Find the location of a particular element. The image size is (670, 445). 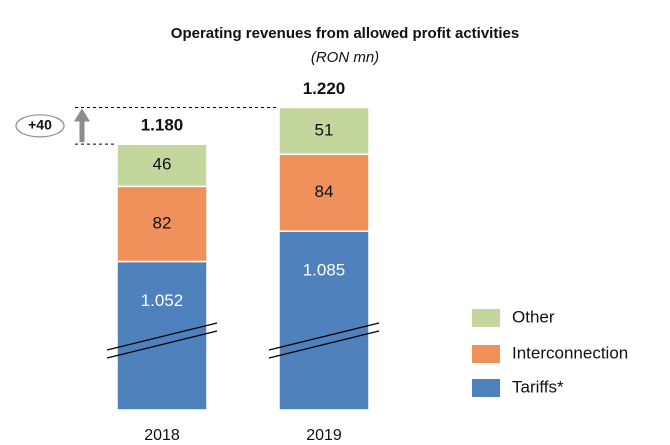

data-label: 82 is located at coordinates (162, 222).